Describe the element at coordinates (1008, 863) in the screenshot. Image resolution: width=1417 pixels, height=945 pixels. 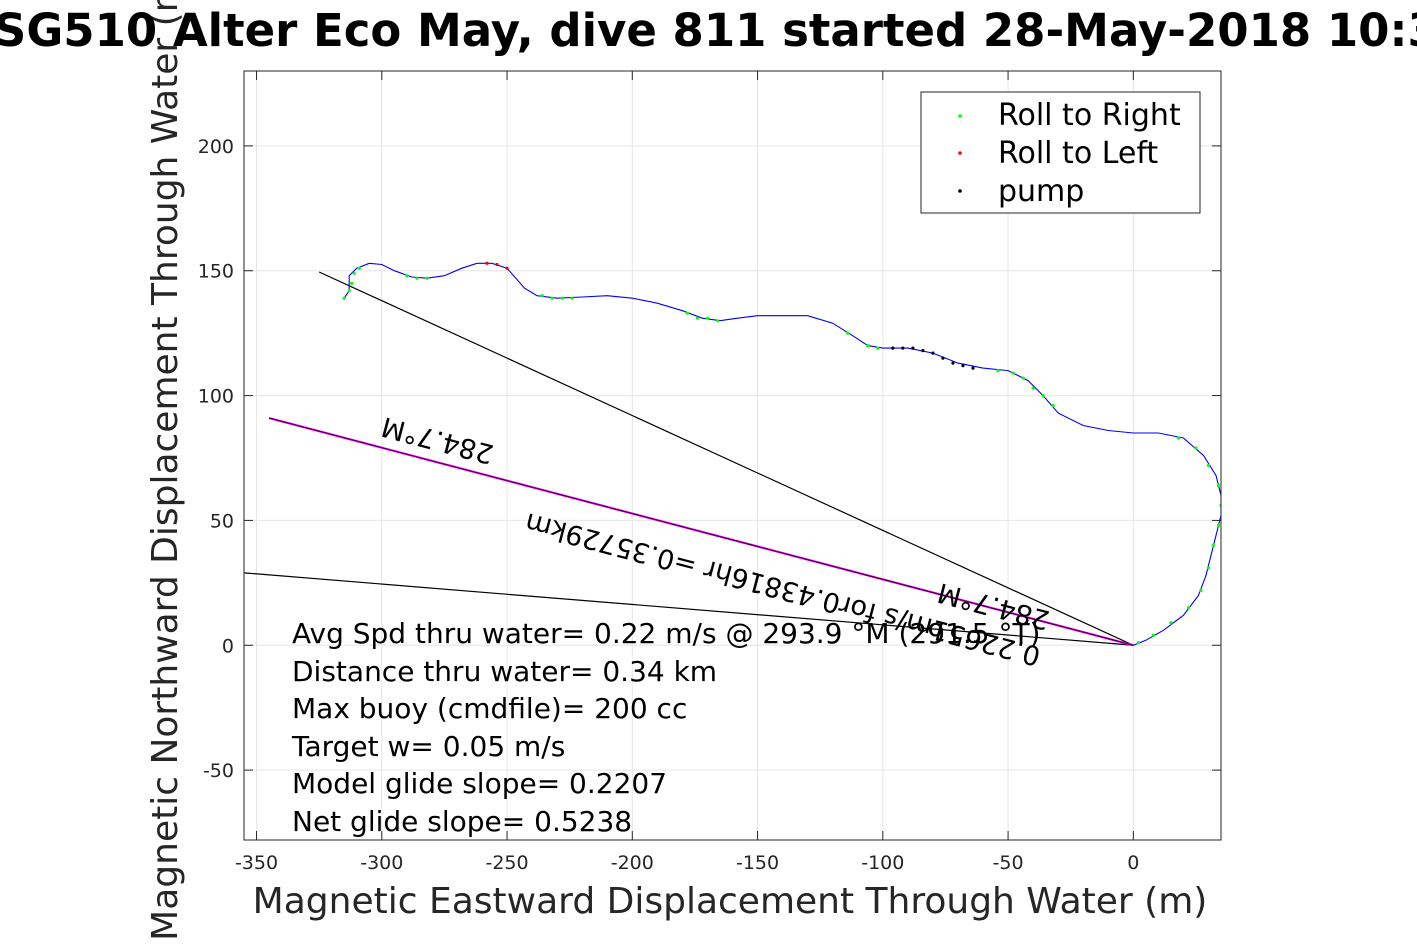
I see `x-tick-label: -50` at that location.